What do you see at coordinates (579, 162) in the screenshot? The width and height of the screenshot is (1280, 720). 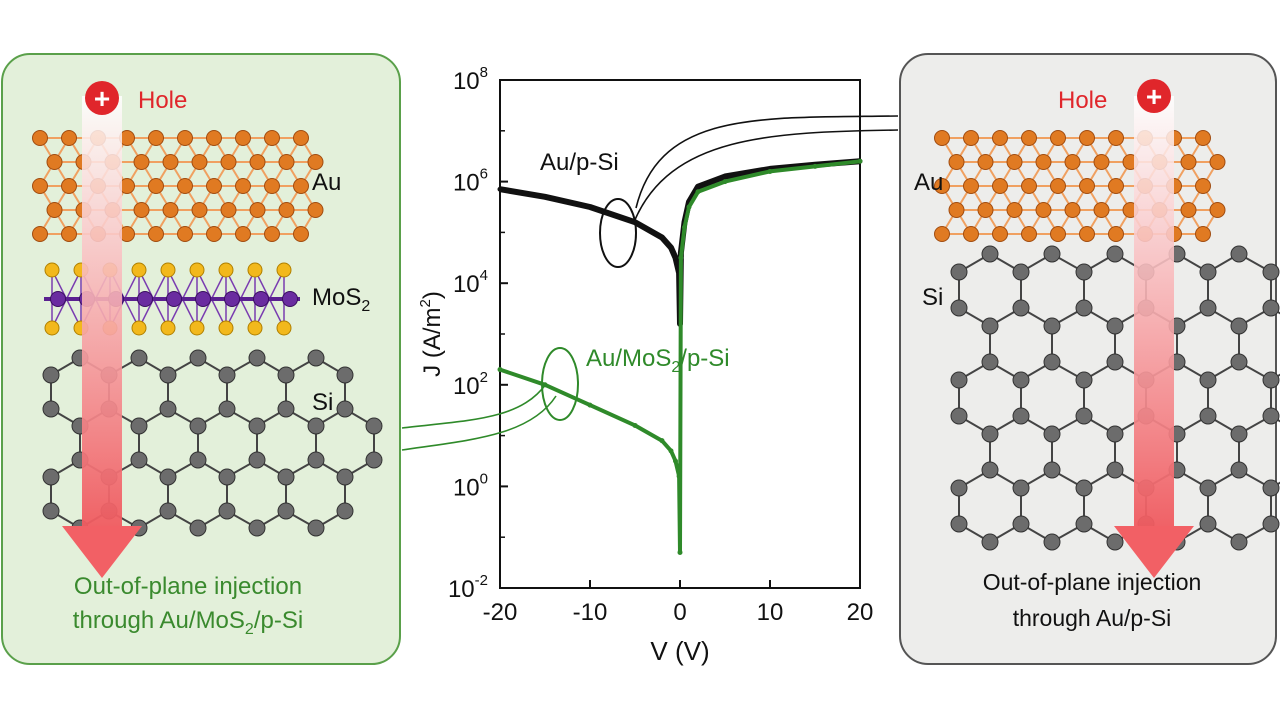 I see `series-label-au-psi: Au/p-Si` at bounding box center [579, 162].